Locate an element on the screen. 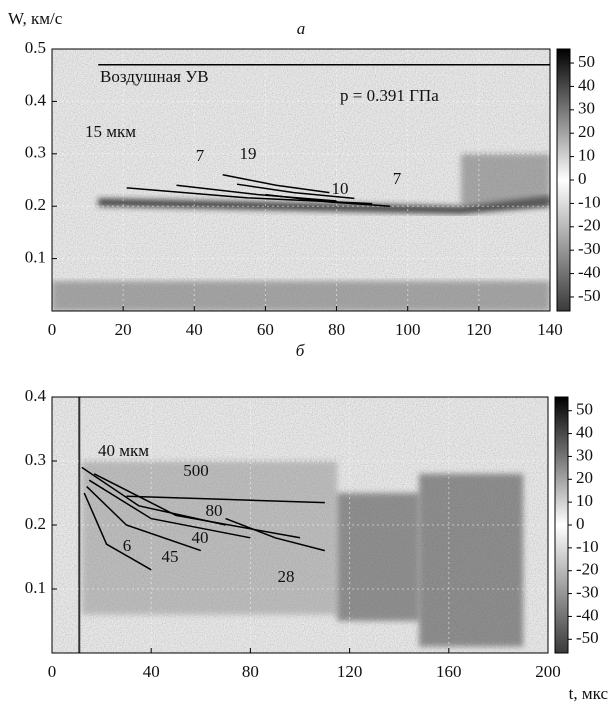 The width and height of the screenshot is (614, 713). x-tick-label: 200 is located at coordinates (548, 671).